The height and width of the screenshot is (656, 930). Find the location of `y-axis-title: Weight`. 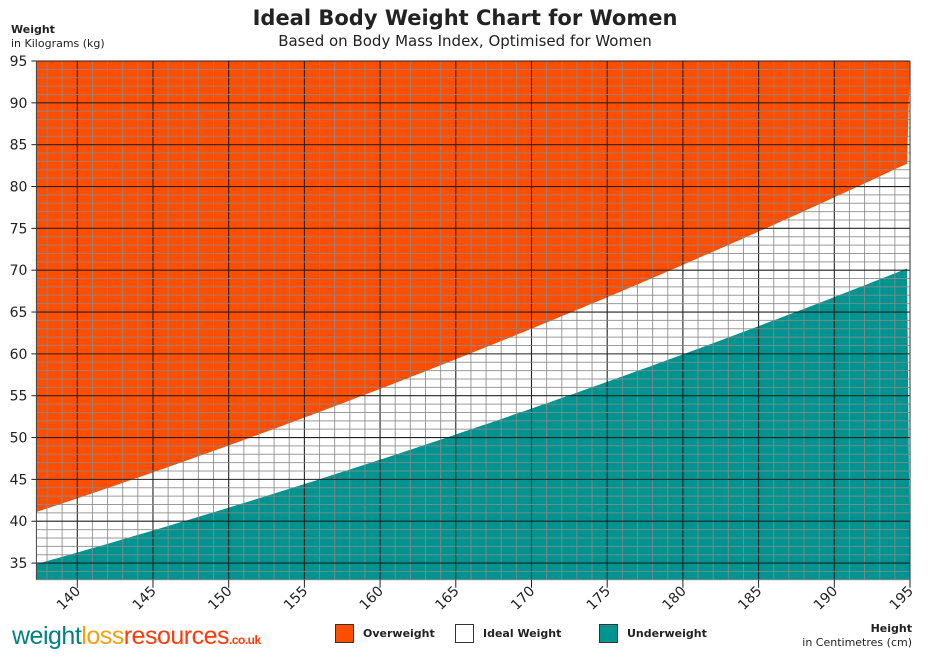

y-axis-title: Weight is located at coordinates (33, 29).